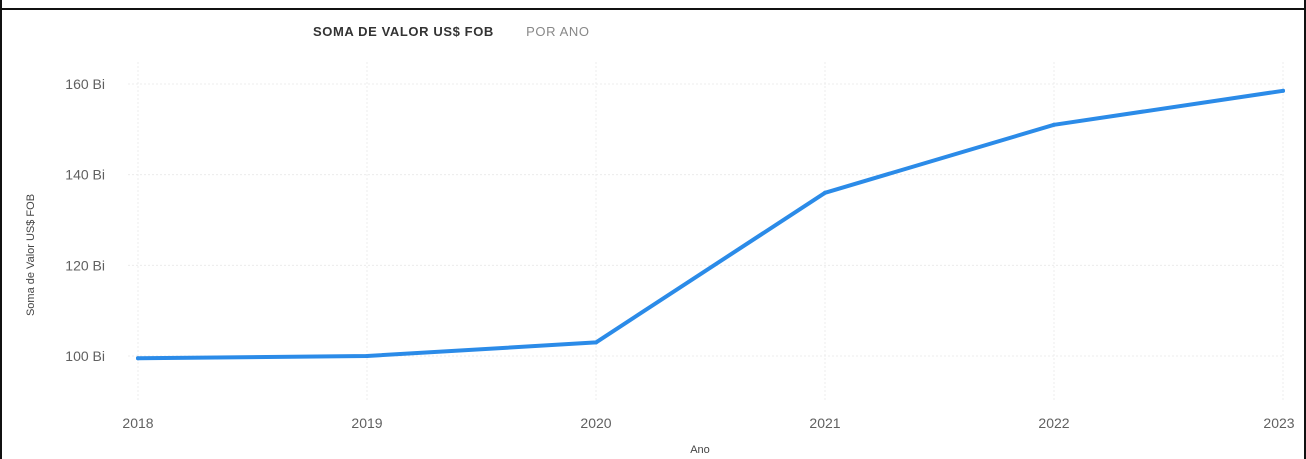 The image size is (1306, 459). What do you see at coordinates (824, 423) in the screenshot?
I see `x-tick-label: 2021` at bounding box center [824, 423].